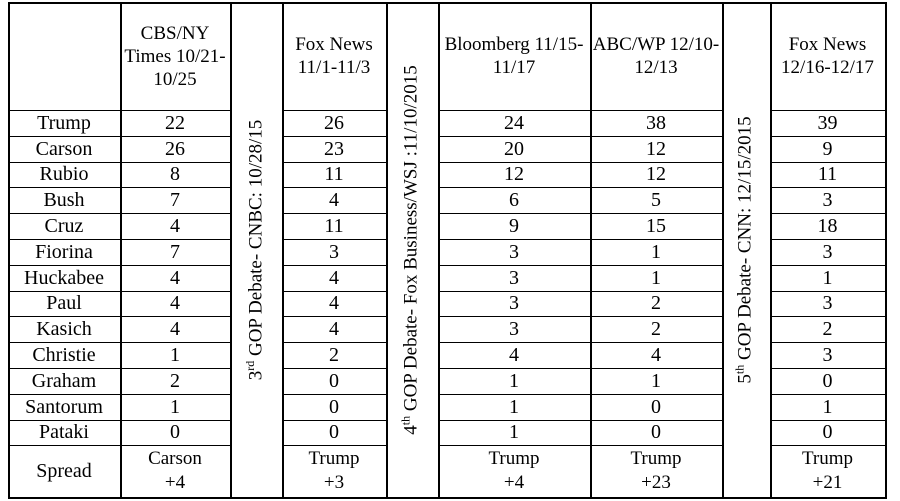  What do you see at coordinates (514, 56) in the screenshot?
I see `header-bloomberg: Bloomberg 11/15-11/17` at bounding box center [514, 56].